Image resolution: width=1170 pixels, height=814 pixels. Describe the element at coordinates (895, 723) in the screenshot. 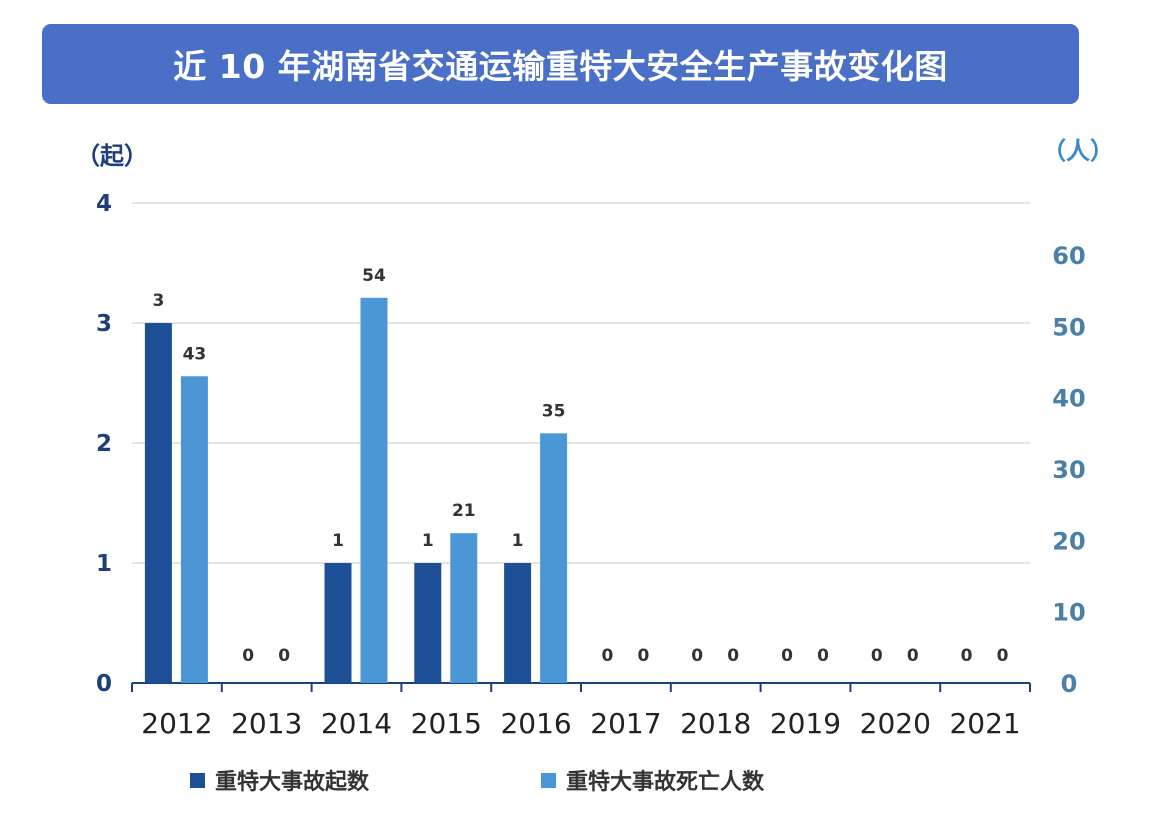

I see `x-axis-tick-label: 2020` at that location.